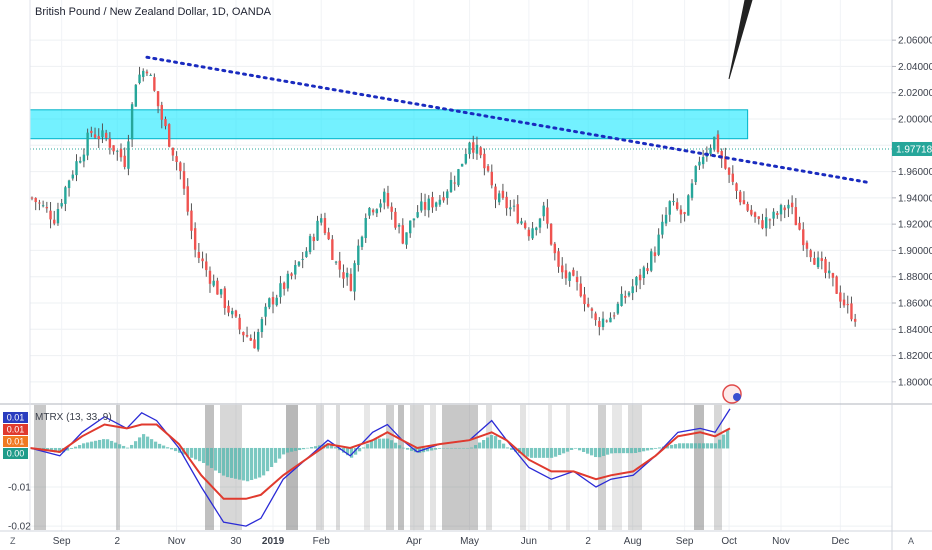 This screenshot has width=932, height=550. I want to click on indicator-axis: -0.01 -0.02, so click(19, 508).